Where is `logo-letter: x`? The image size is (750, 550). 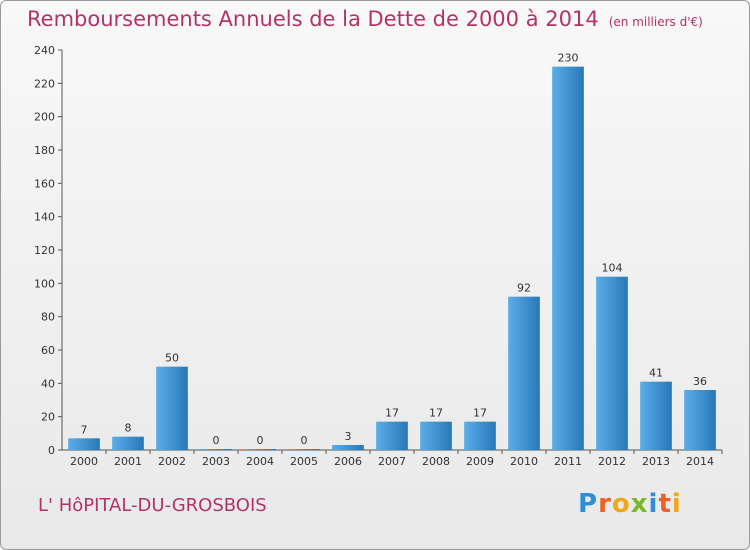
logo-letter: x is located at coordinates (639, 504).